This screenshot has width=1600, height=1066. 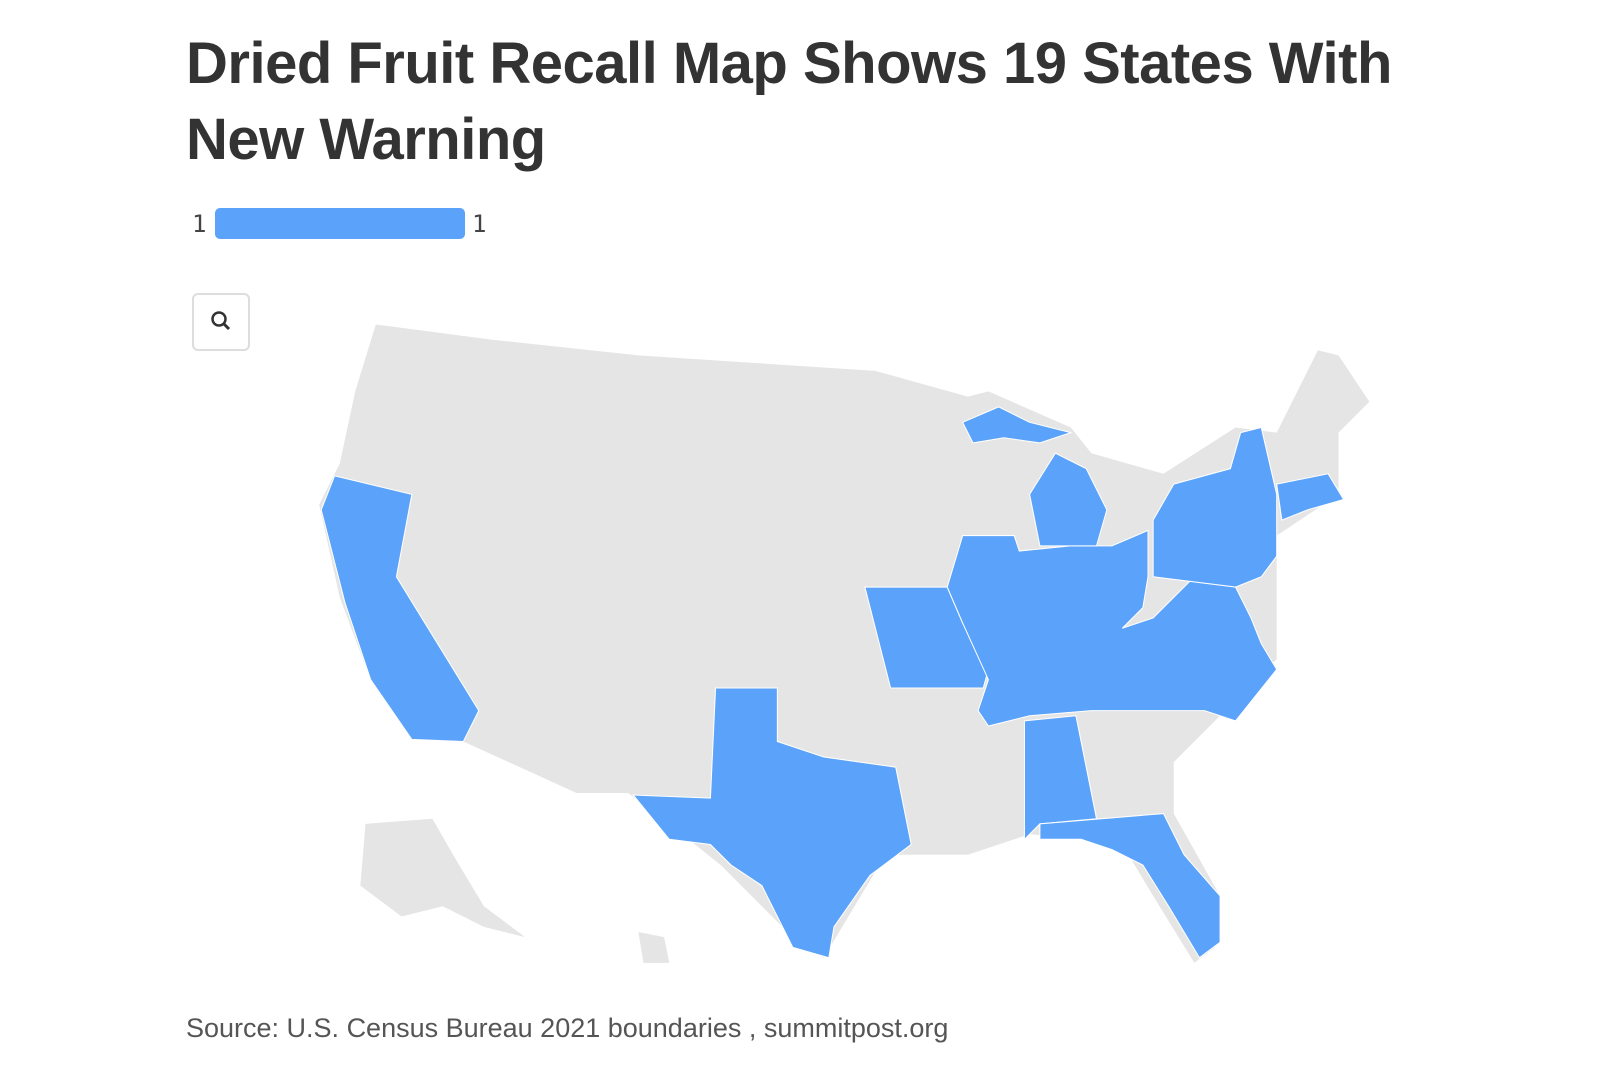 I want to click on search-icon, so click(x=221, y=321).